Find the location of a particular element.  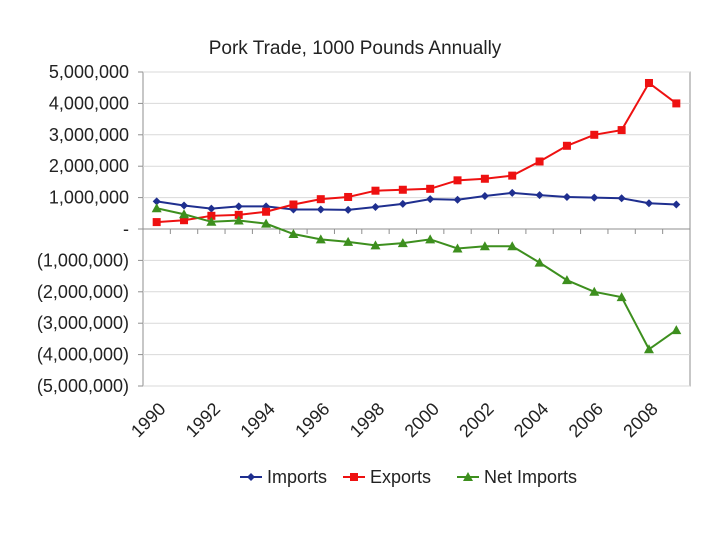

legend-label: Imports is located at coordinates (297, 477).